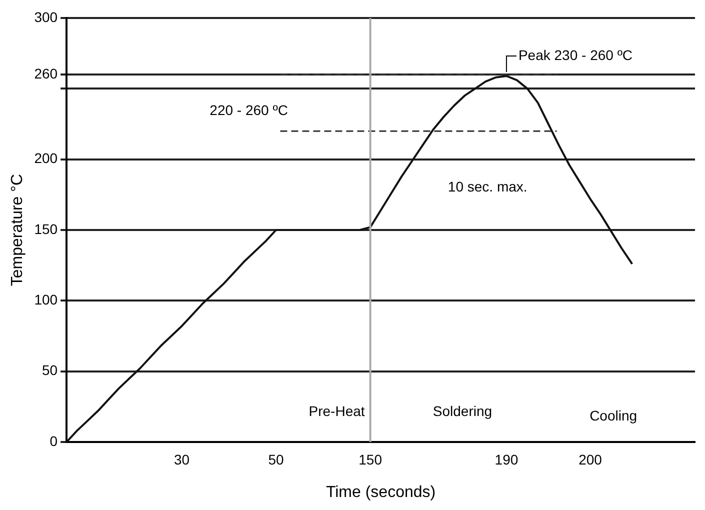 Image resolution: width=705 pixels, height=510 pixels. I want to click on x-tick-label: 30, so click(182, 459).